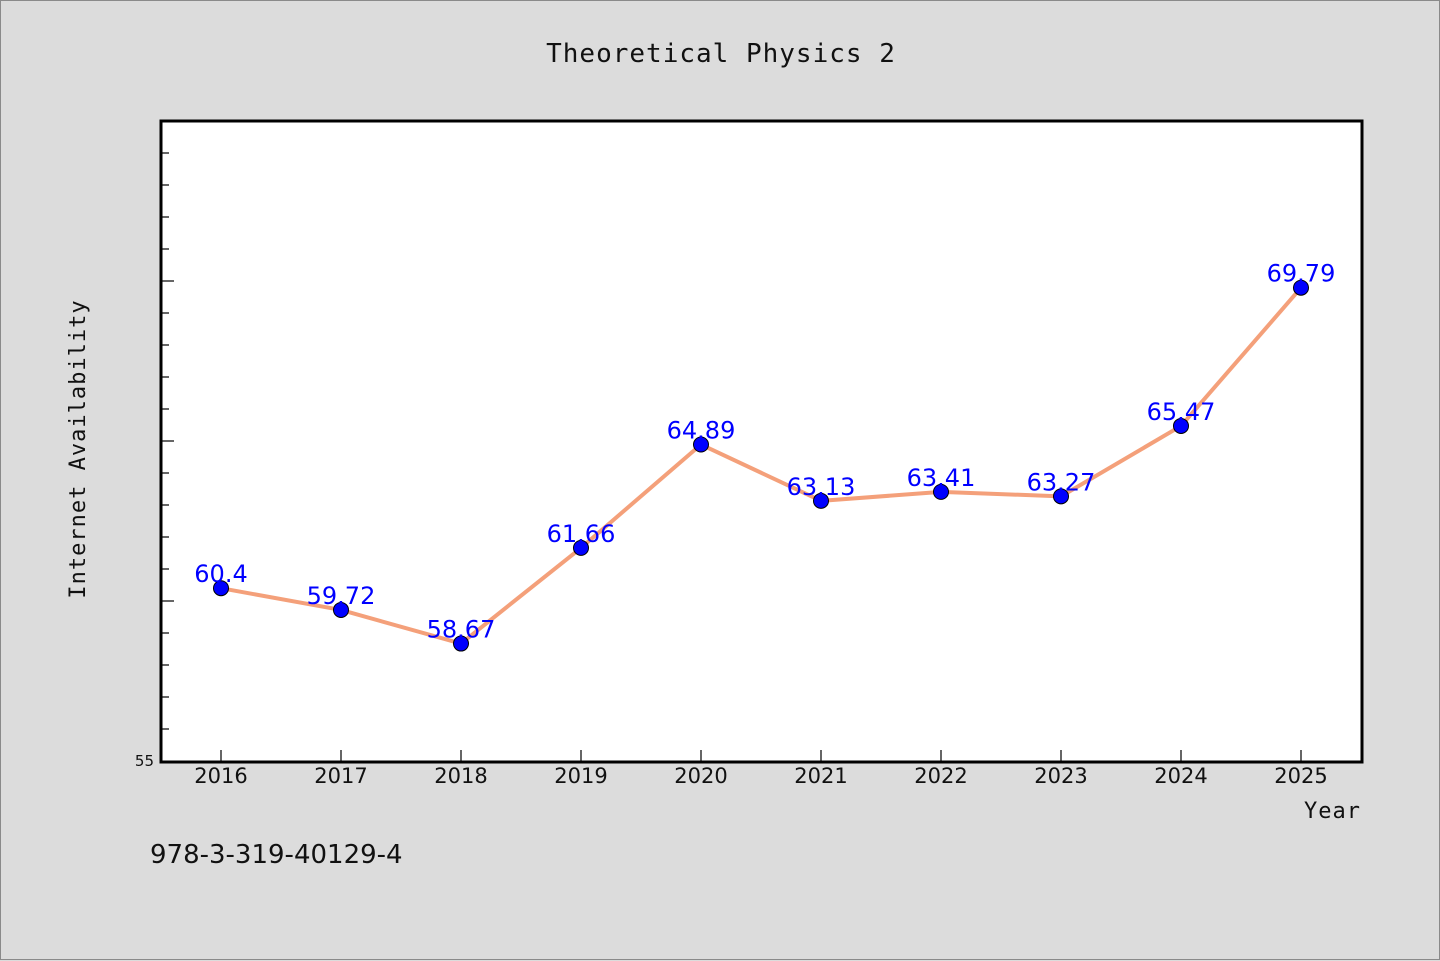 The width and height of the screenshot is (1440, 961). Describe the element at coordinates (220, 776) in the screenshot. I see `x-tick-label: 2016` at that location.